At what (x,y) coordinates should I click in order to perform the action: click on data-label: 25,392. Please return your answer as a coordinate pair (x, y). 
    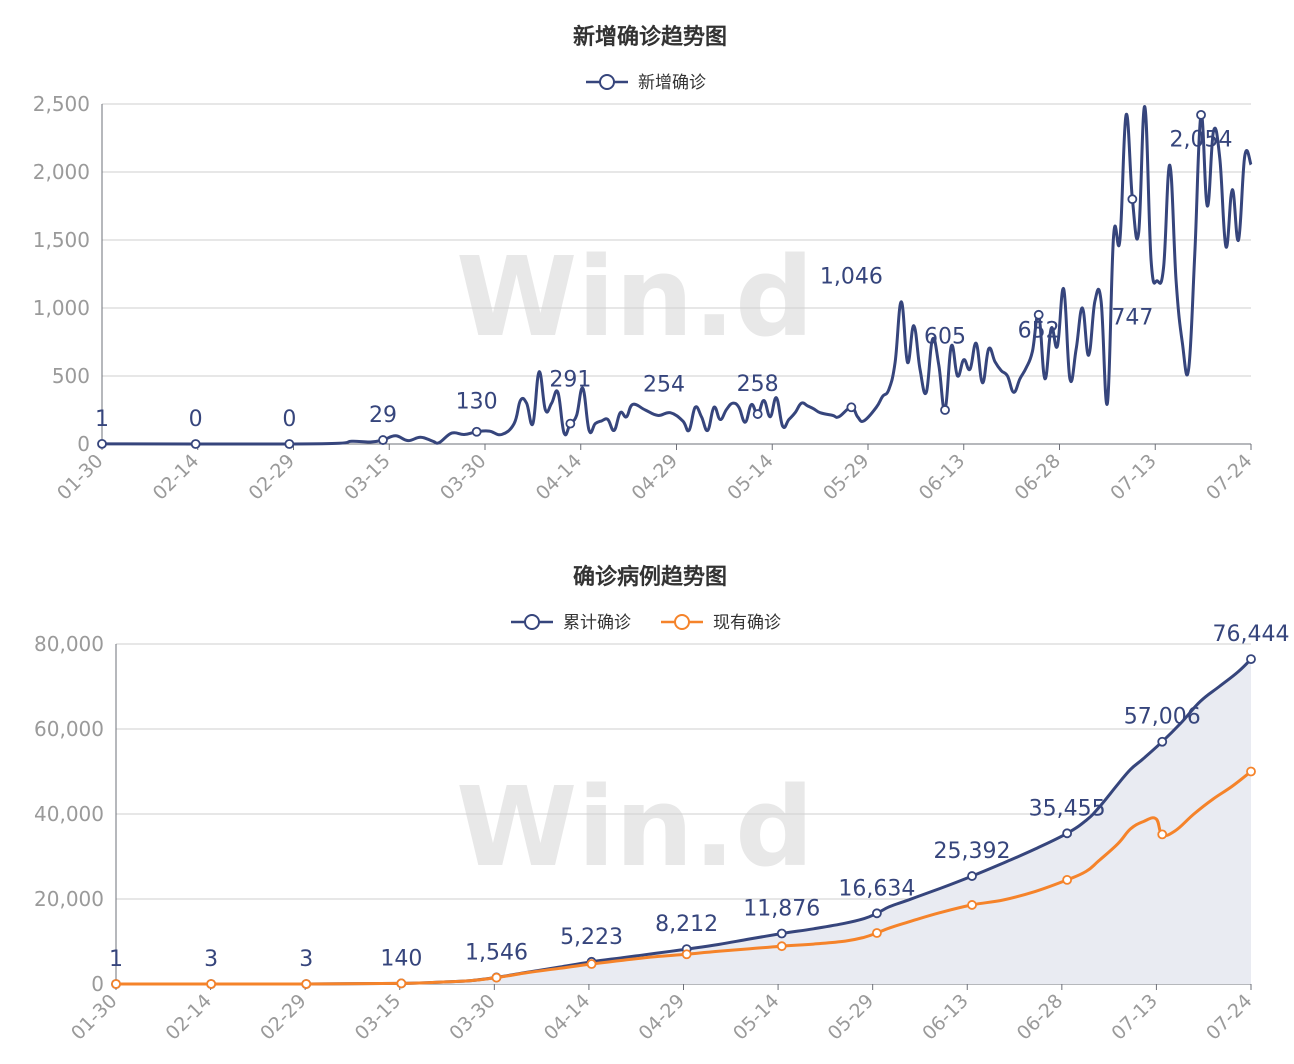
    Looking at the image, I should click on (972, 851).